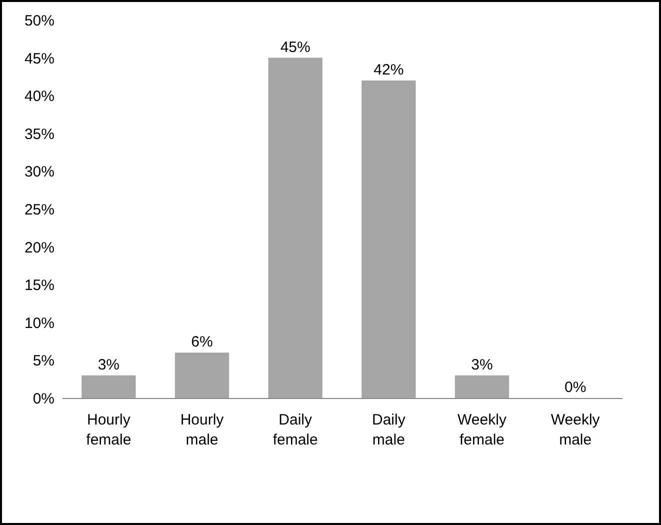 This screenshot has width=661, height=525. What do you see at coordinates (295, 47) in the screenshot?
I see `data-label: 45%` at bounding box center [295, 47].